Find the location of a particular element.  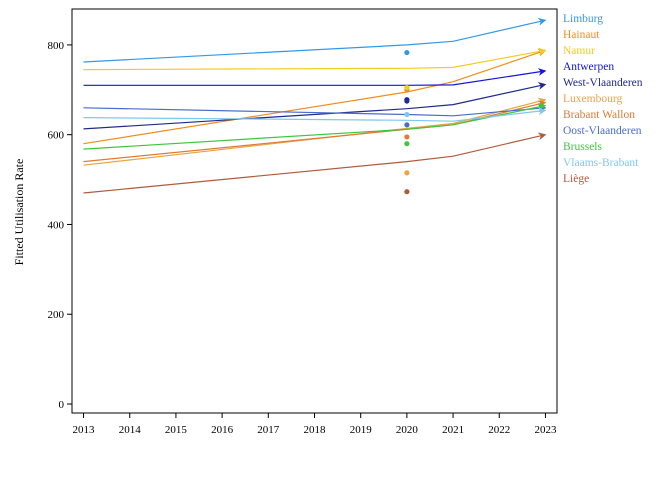

x-tick-label: 2017 is located at coordinates (268, 430).